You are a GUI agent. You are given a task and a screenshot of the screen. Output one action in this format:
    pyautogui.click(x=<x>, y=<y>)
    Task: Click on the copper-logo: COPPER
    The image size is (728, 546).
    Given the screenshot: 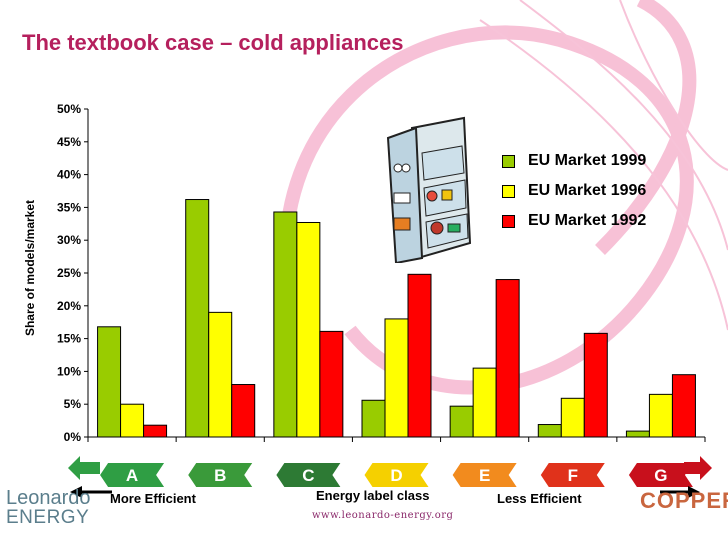 What is the action you would take?
    pyautogui.click(x=684, y=501)
    